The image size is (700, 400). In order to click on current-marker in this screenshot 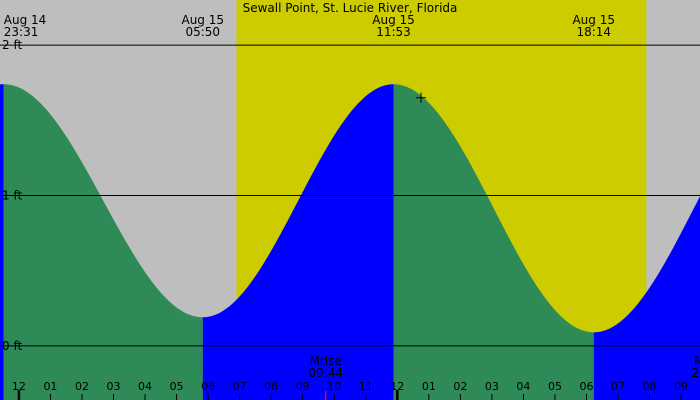, I will do `click(420, 97)`.